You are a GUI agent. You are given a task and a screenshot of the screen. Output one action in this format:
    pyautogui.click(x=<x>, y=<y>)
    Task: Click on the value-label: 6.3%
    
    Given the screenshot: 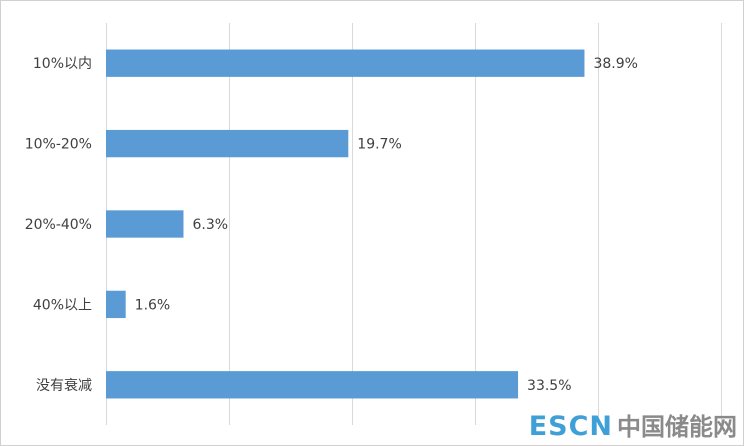 What is the action you would take?
    pyautogui.click(x=210, y=225)
    